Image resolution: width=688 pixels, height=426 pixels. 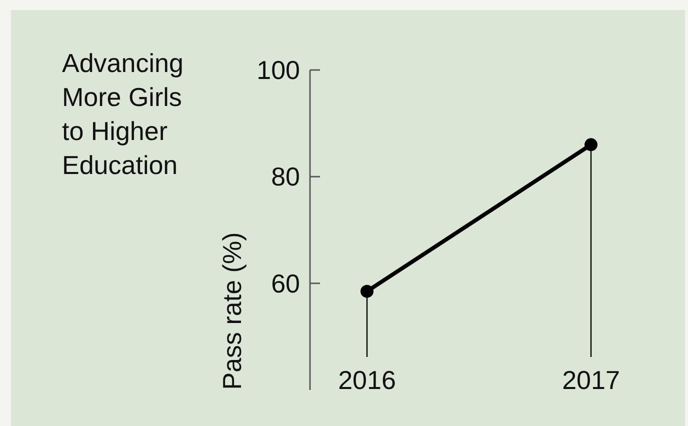 I want to click on x-tick-label: 2017, so click(x=591, y=380).